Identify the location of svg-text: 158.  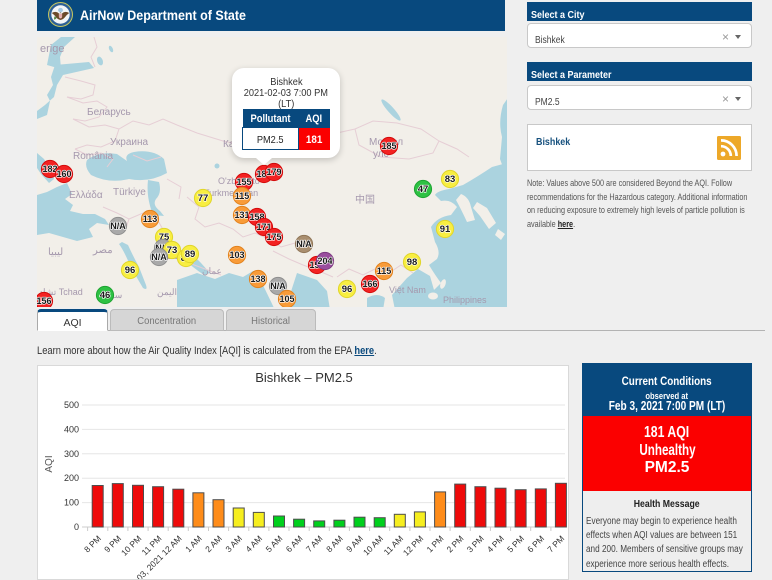
(256, 217).